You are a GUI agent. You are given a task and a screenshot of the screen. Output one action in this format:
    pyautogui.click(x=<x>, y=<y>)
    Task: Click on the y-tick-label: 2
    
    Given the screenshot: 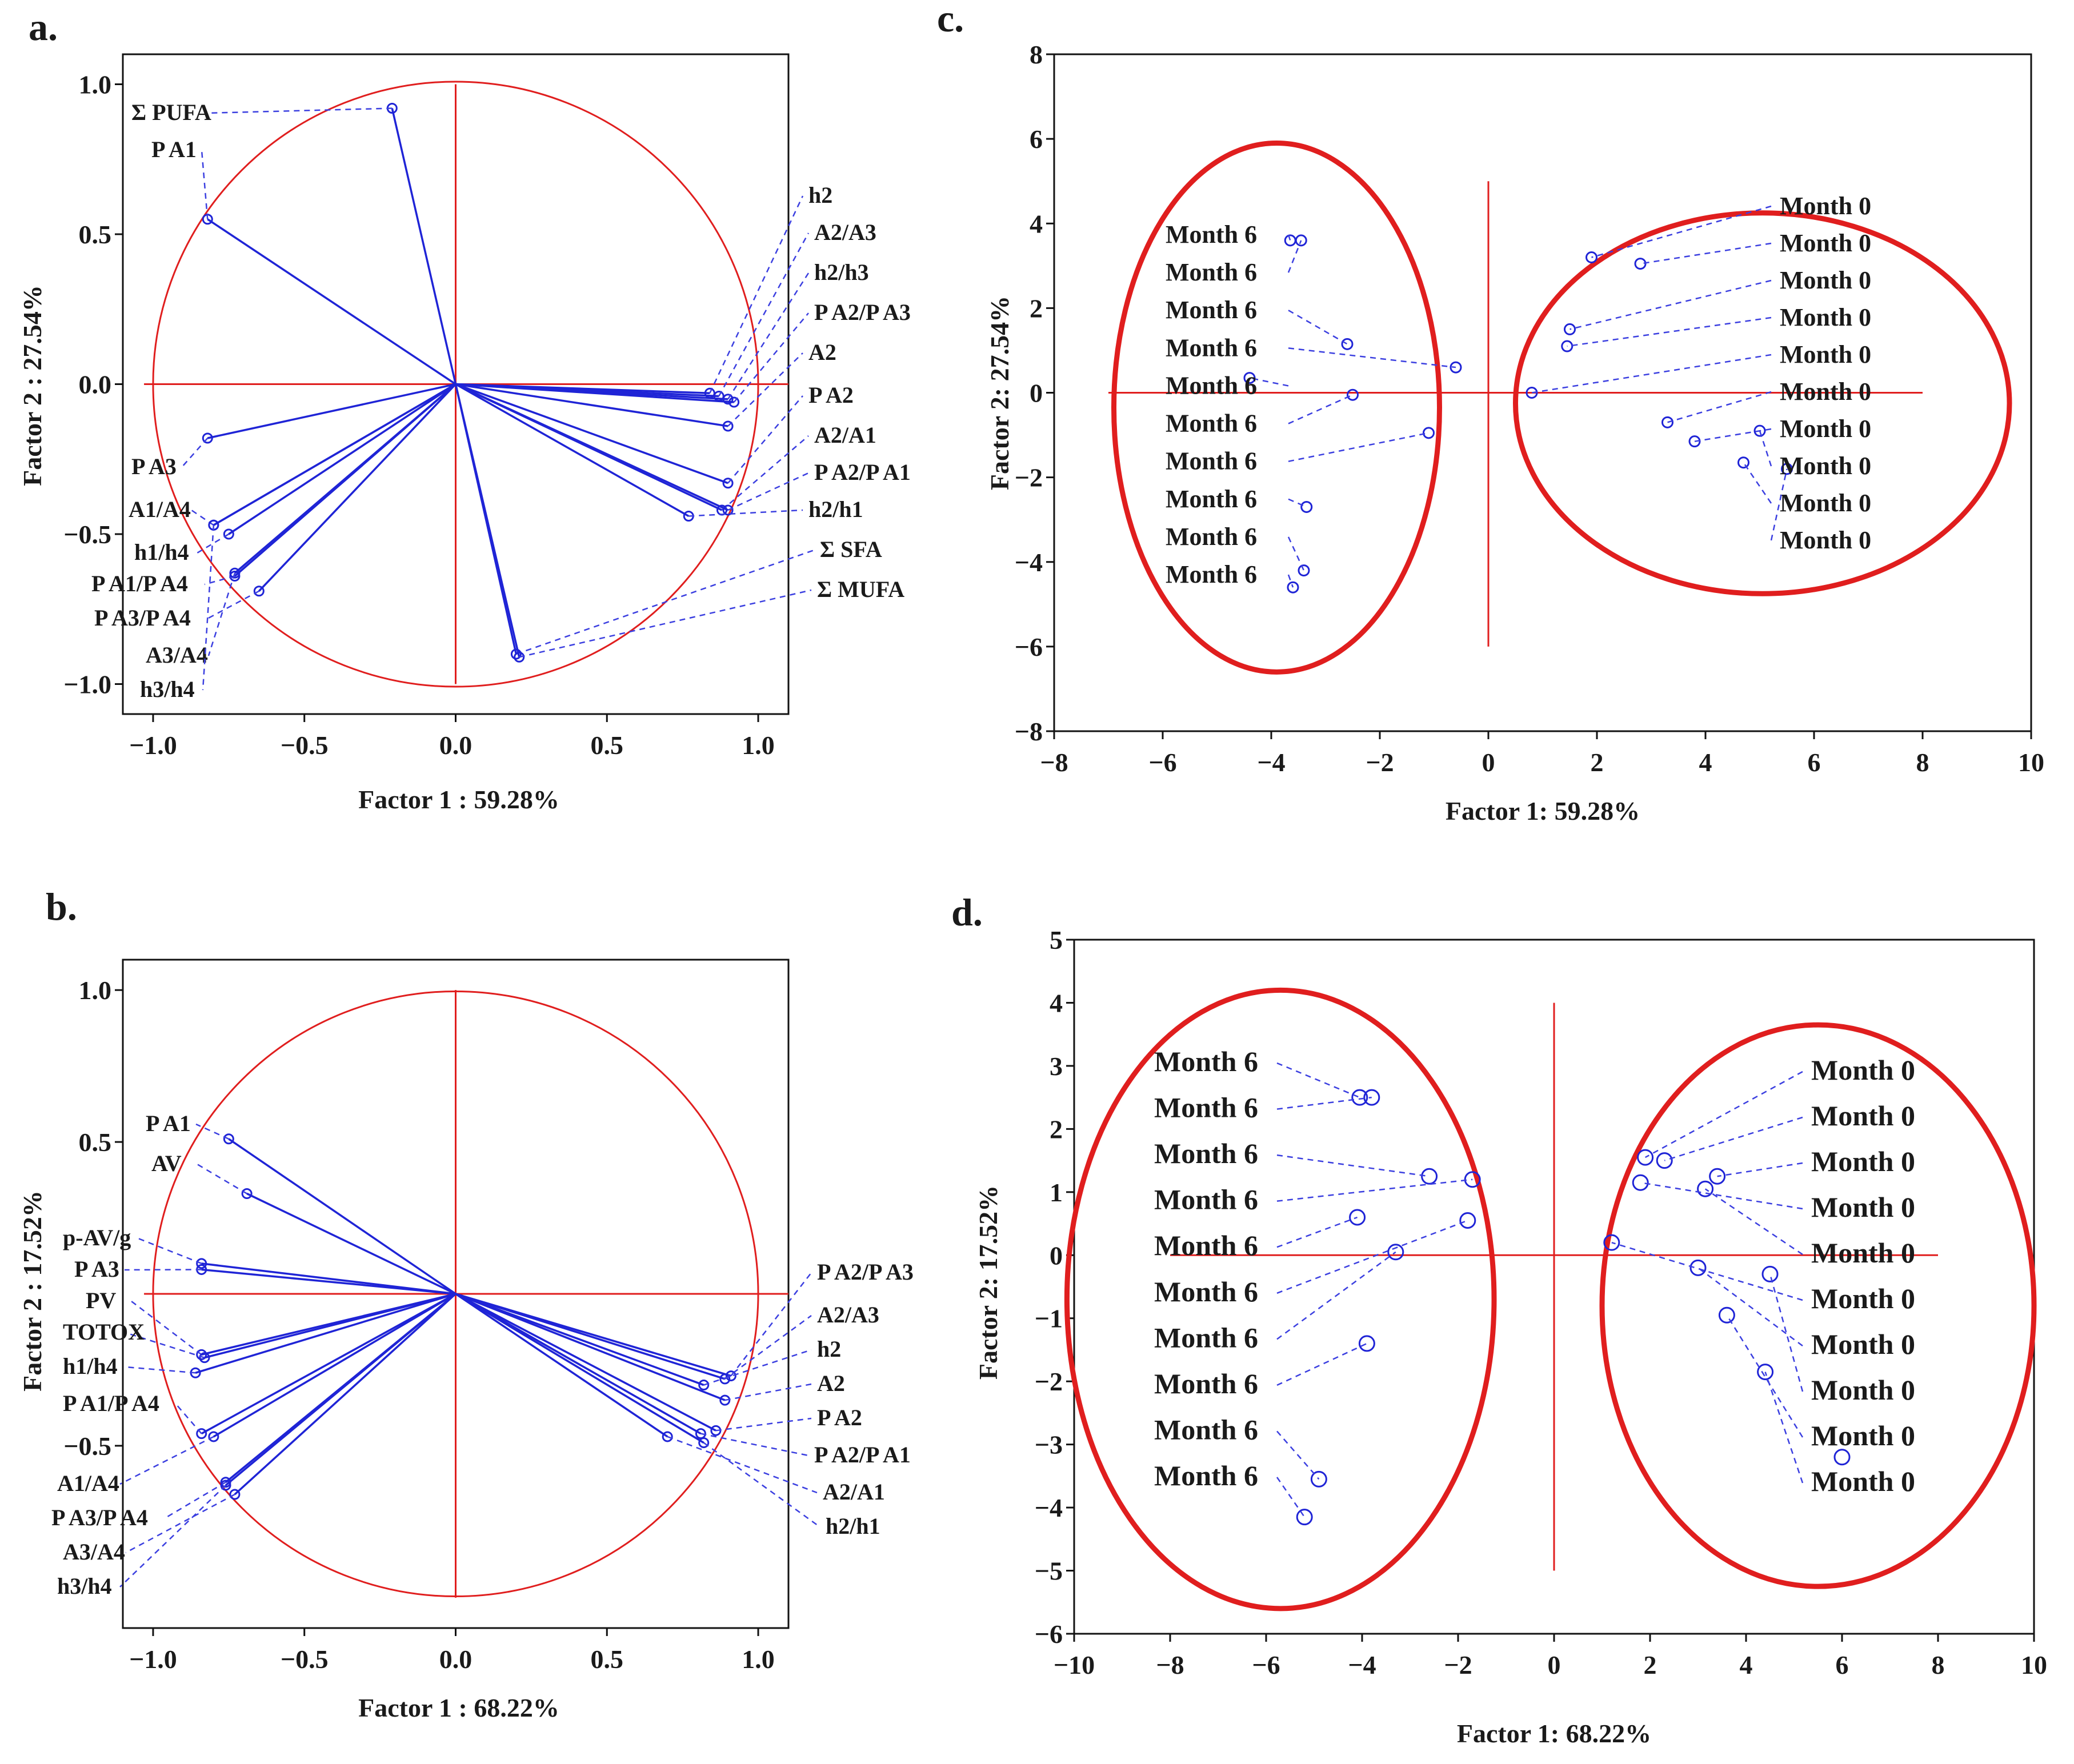 What is the action you would take?
    pyautogui.click(x=1056, y=1129)
    